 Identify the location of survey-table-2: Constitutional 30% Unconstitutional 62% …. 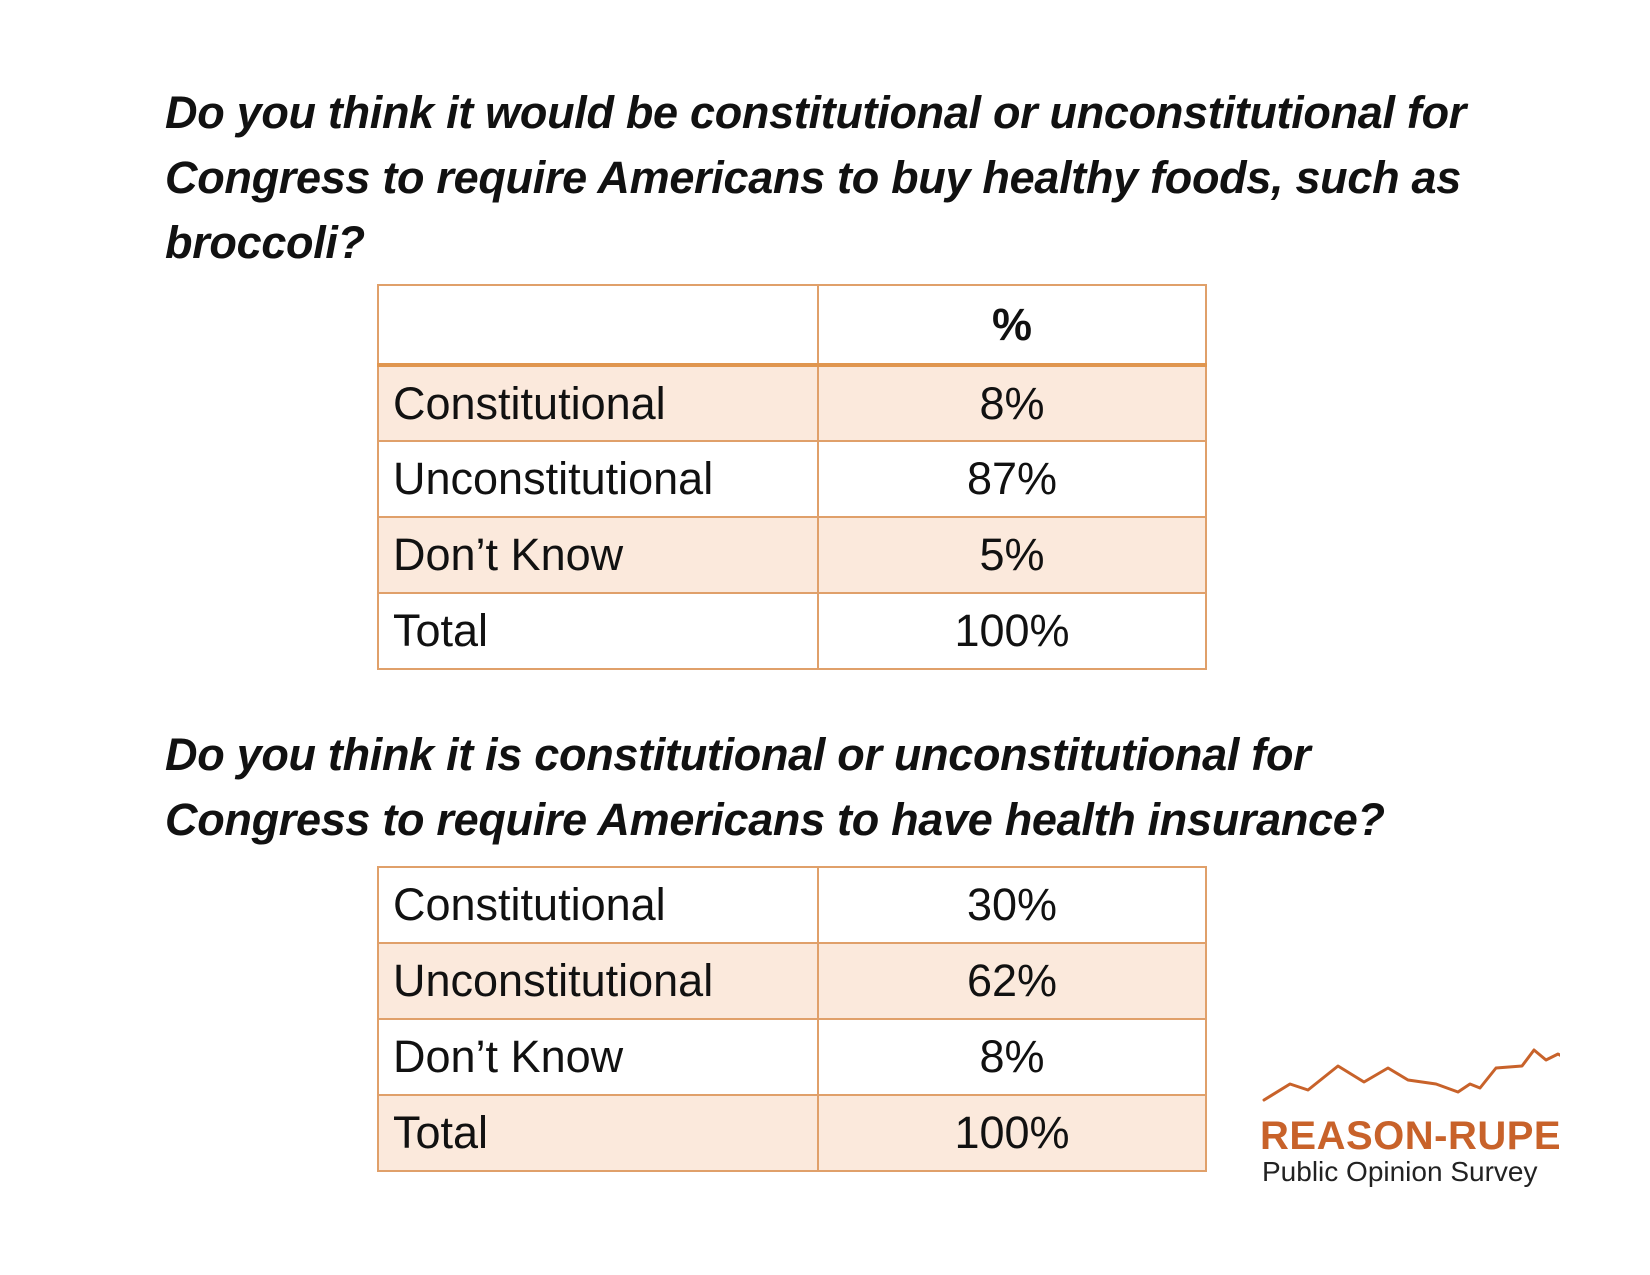
(792, 1019).